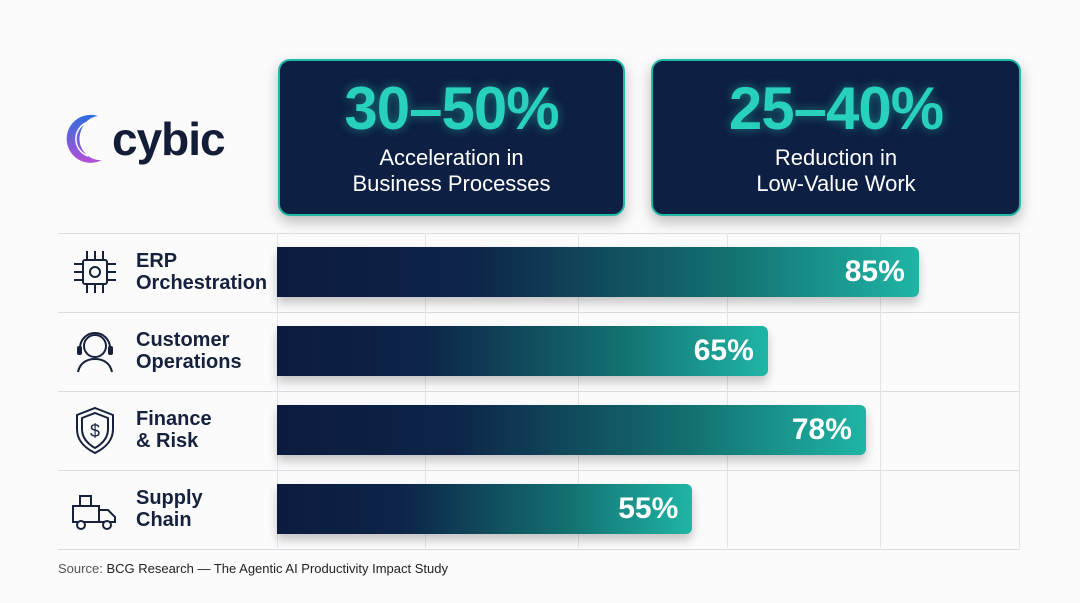 This screenshot has width=1080, height=603. Describe the element at coordinates (836, 108) in the screenshot. I see `stat-value: 25–40%` at that location.